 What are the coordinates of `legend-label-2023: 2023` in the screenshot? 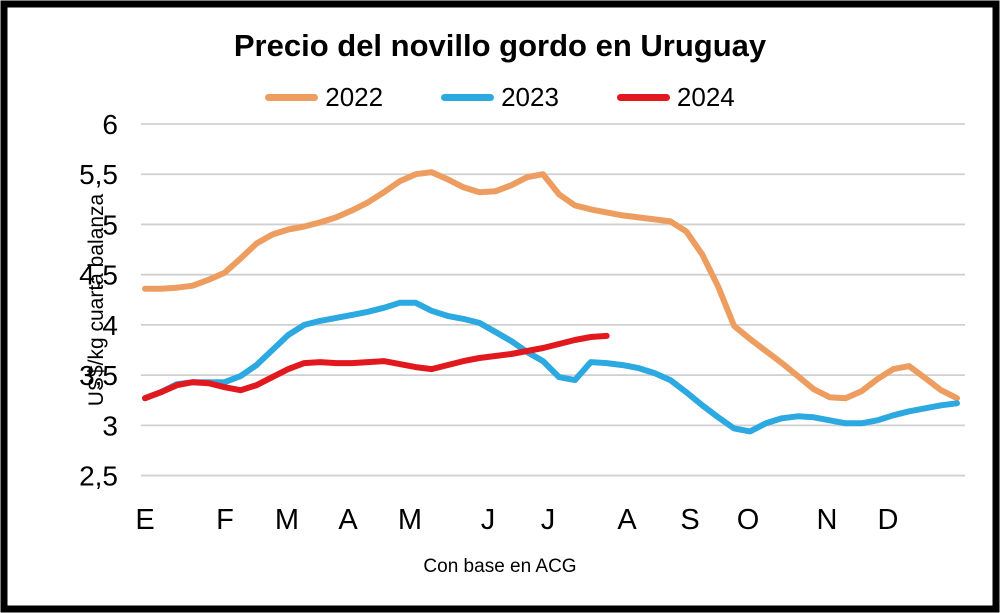 It's located at (530, 97).